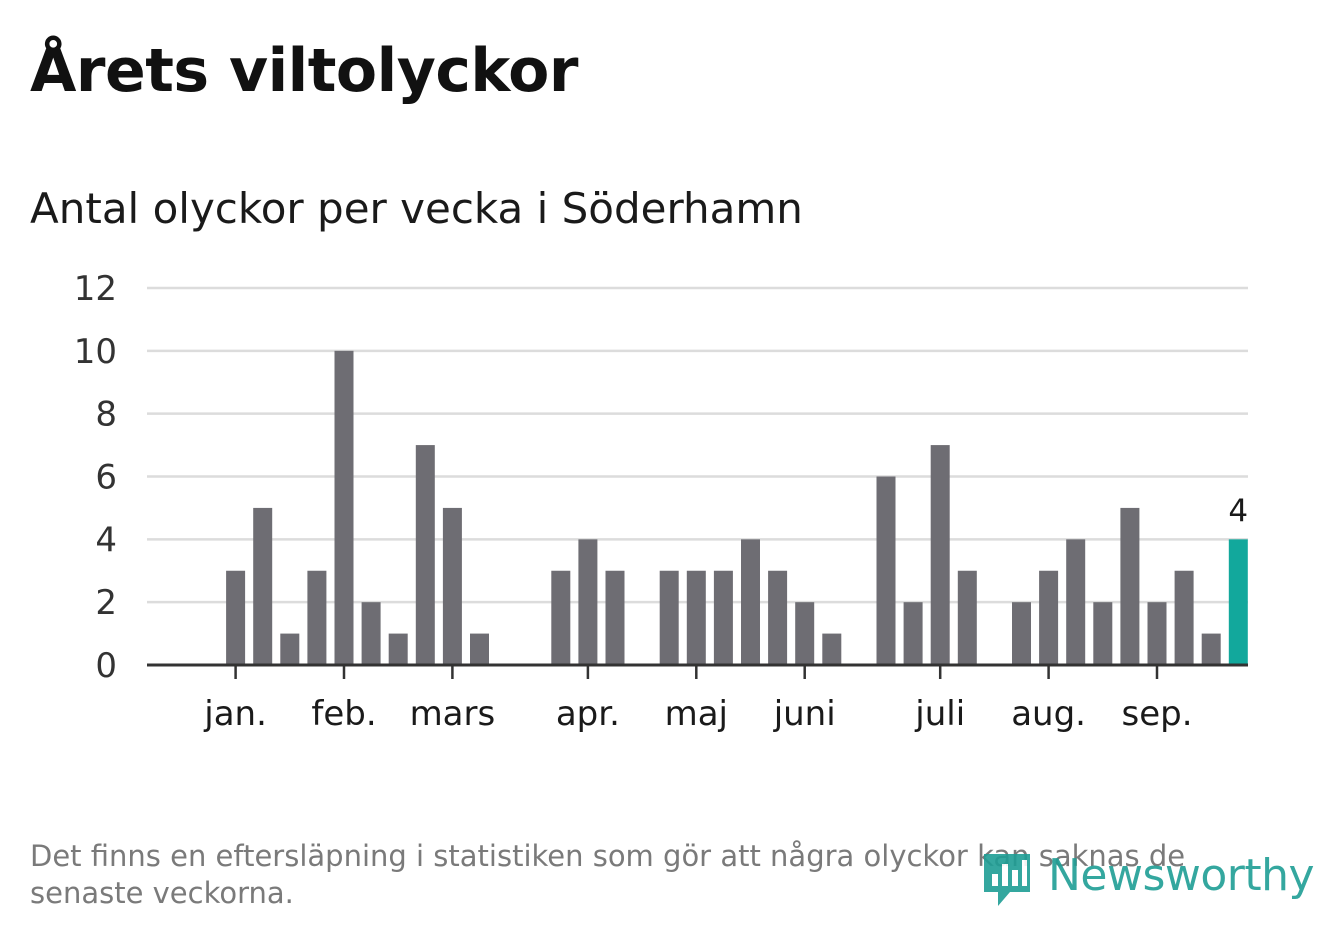  What do you see at coordinates (343, 714) in the screenshot?
I see `x-tick-label: feb.` at bounding box center [343, 714].